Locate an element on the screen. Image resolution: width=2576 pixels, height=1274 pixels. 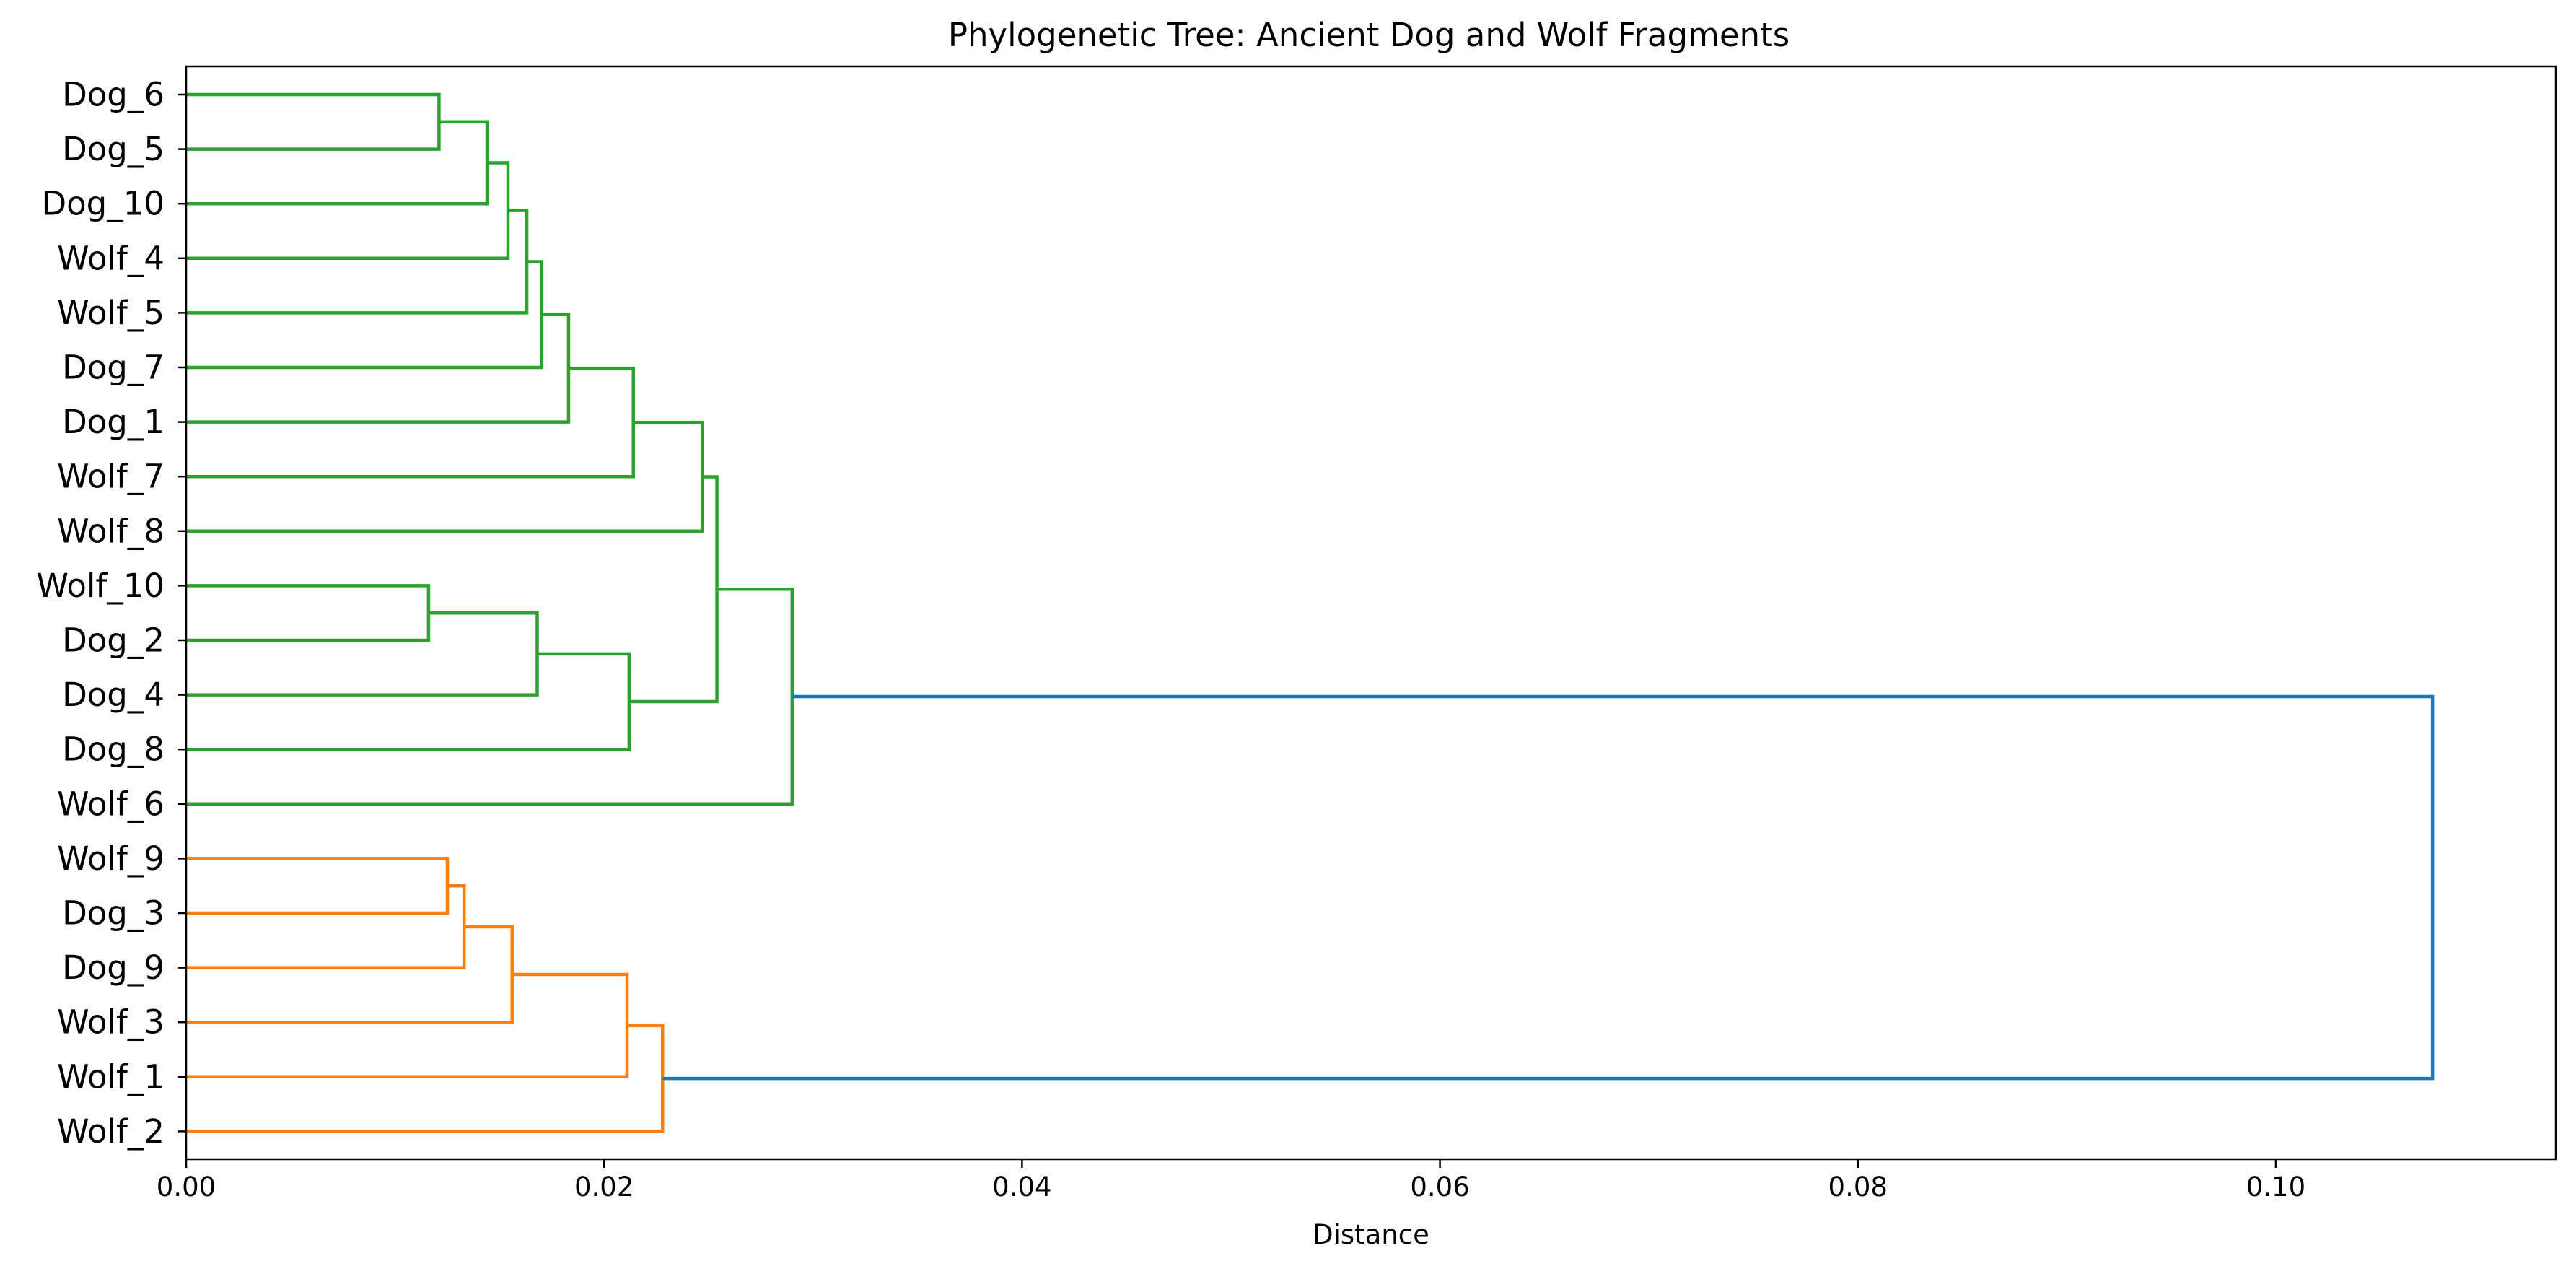
leaf-label: Dog_7 is located at coordinates (113, 368).